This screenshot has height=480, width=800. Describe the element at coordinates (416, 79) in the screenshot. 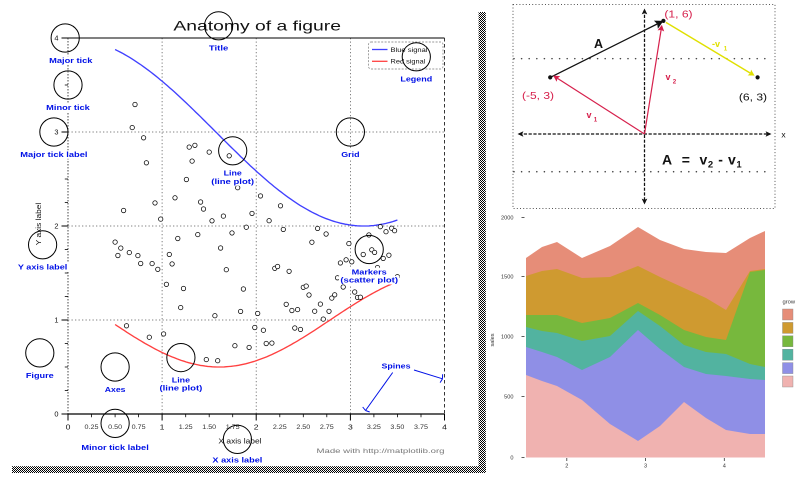

I see `svg-text: Legend` at that location.